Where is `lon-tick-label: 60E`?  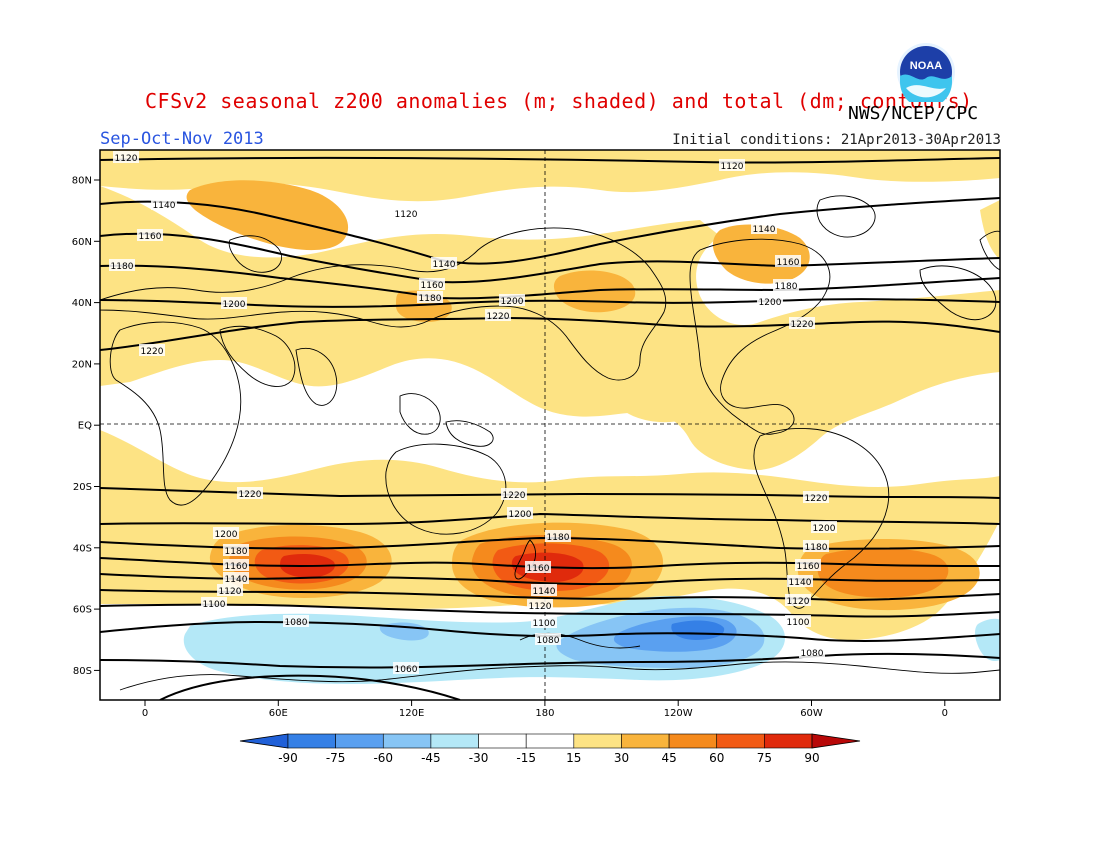
lon-tick-label: 60E is located at coordinates (278, 713).